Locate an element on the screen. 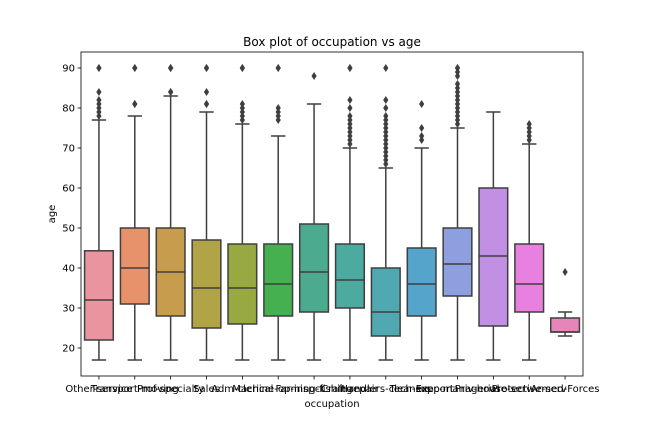  x-tick-label: Adm-clerical is located at coordinates (242, 389).